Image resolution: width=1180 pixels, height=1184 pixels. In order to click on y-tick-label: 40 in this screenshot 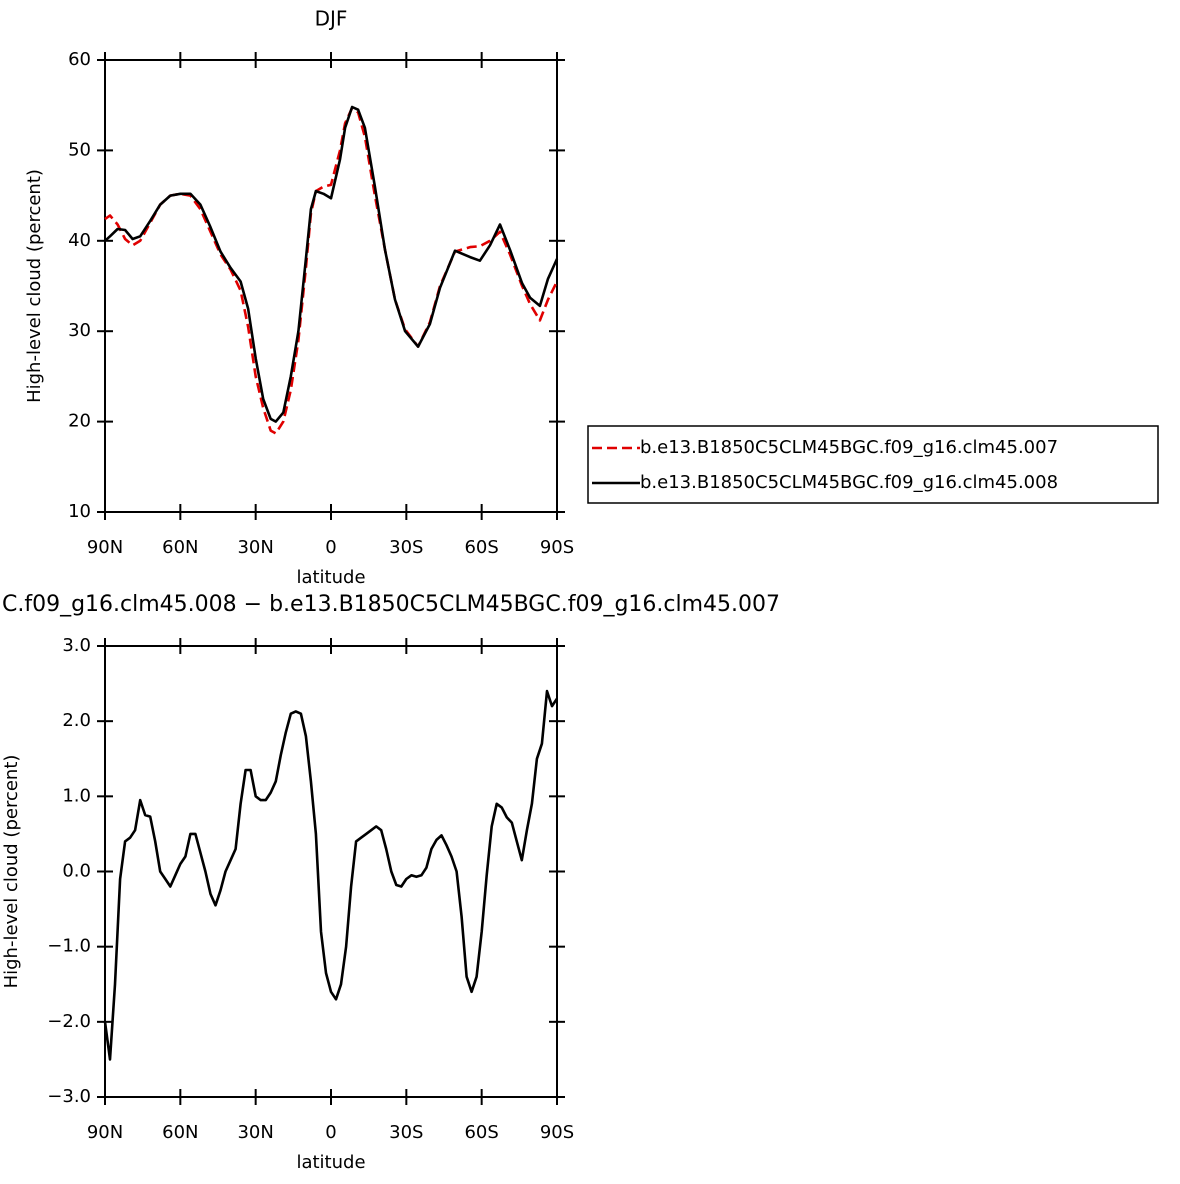, I will do `click(79, 240)`.